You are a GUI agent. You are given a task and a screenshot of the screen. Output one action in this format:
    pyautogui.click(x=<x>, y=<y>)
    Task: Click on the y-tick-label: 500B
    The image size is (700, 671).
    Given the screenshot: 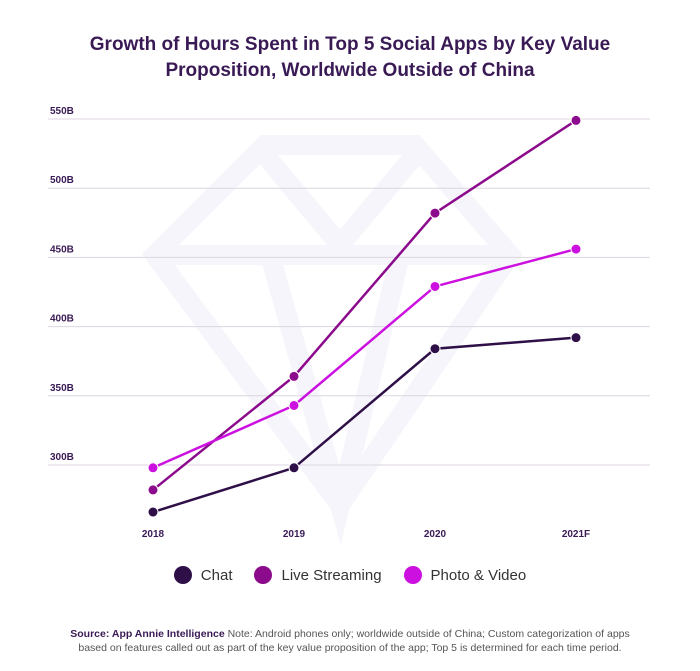 What is the action you would take?
    pyautogui.click(x=62, y=180)
    